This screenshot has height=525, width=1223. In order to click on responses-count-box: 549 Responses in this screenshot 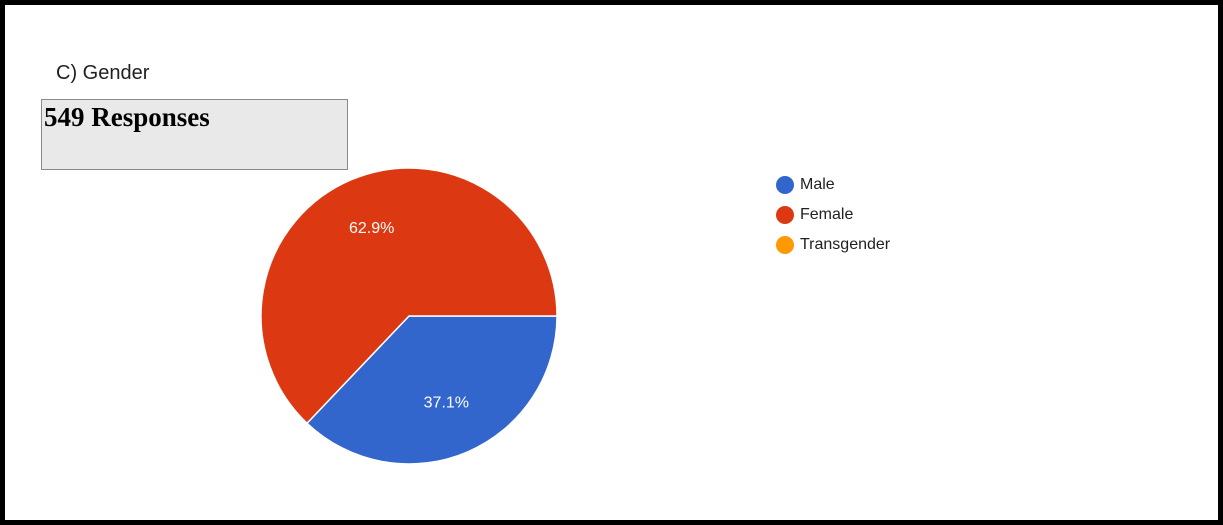, I will do `click(194, 134)`.